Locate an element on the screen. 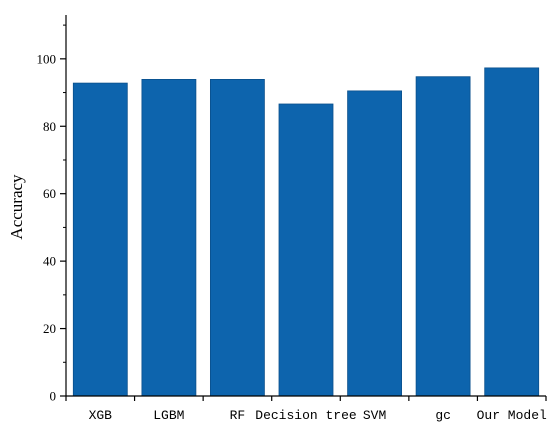 This screenshot has width=550, height=438. x-tick-label: RF is located at coordinates (238, 415).